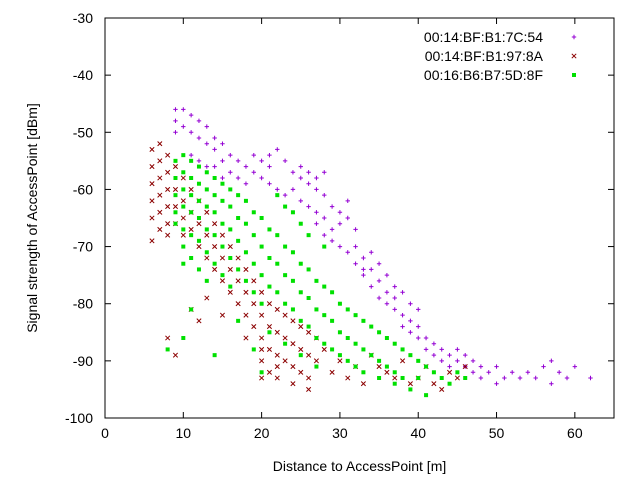 The height and width of the screenshot is (480, 640). Describe the element at coordinates (83, 247) in the screenshot. I see `y-tick-label: -70` at that location.